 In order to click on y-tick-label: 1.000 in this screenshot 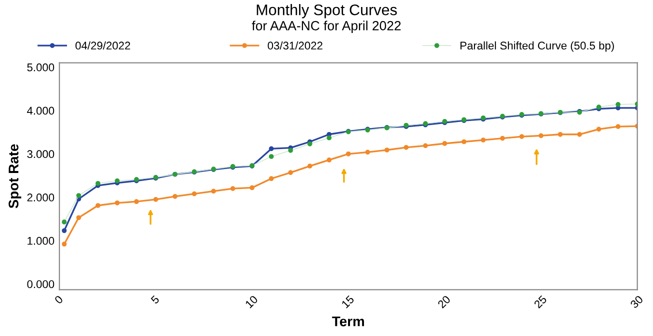, I will do `click(41, 240)`.